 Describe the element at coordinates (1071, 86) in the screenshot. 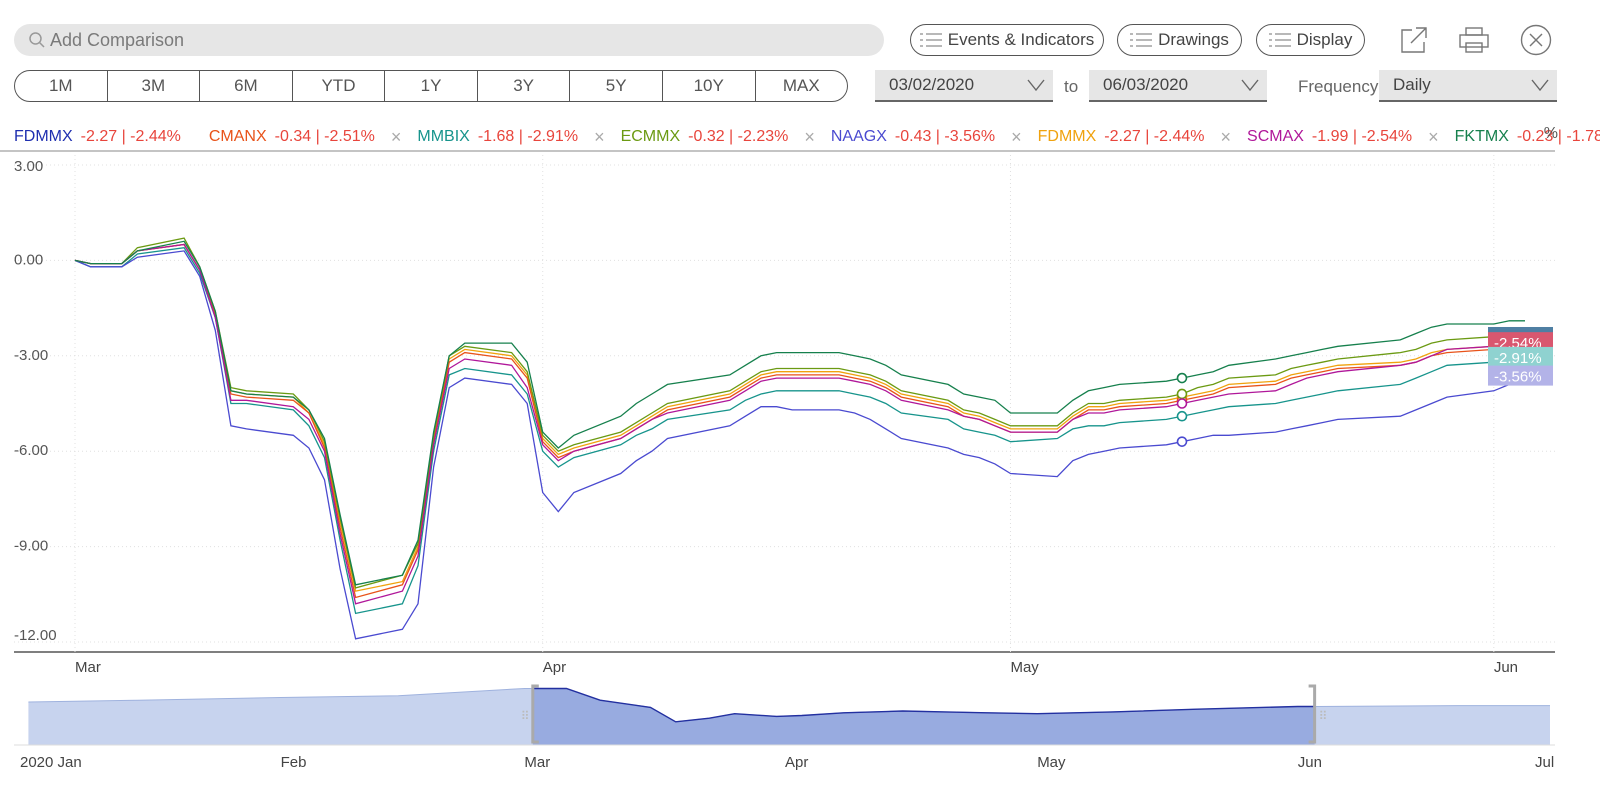

I see `date-to-label: to` at that location.